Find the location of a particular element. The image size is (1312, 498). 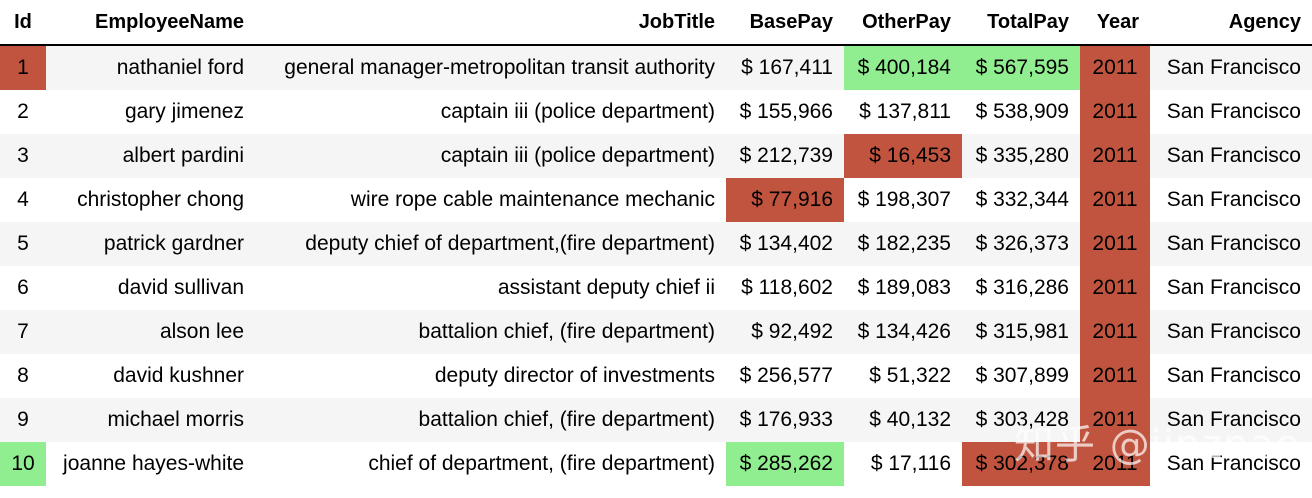

cell-other-pay: $ 40,132 is located at coordinates (903, 420).